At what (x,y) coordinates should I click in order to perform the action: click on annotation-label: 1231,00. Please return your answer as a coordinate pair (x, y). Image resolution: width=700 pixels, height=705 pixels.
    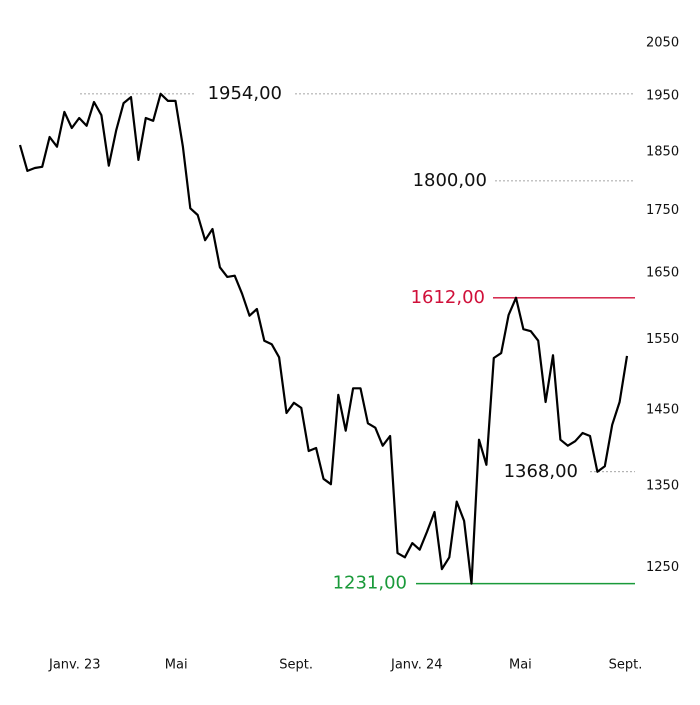
    Looking at the image, I should click on (370, 583).